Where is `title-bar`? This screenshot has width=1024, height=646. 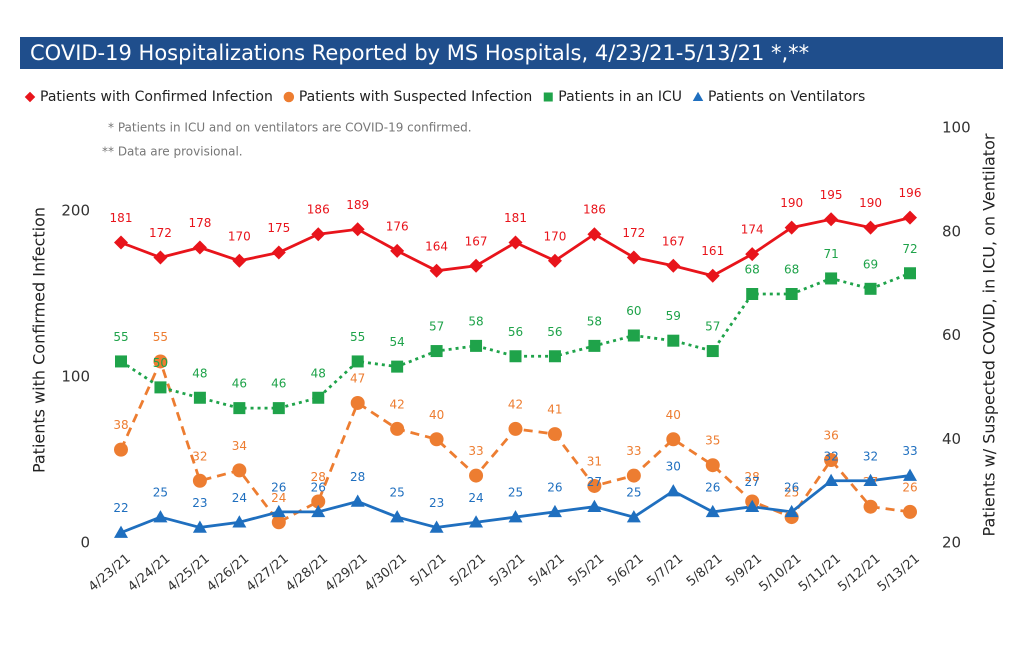 title-bar is located at coordinates (511, 53).